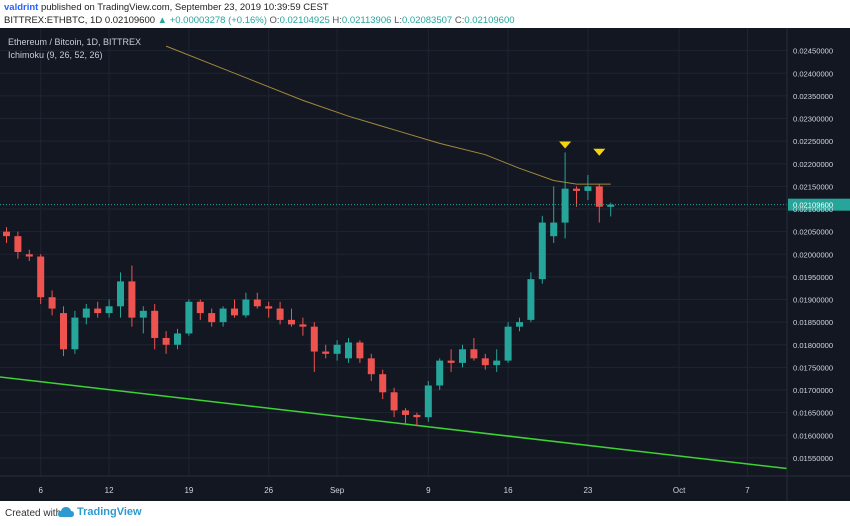  Describe the element at coordinates (679, 490) in the screenshot. I see `x-tick-label: Oct` at that location.